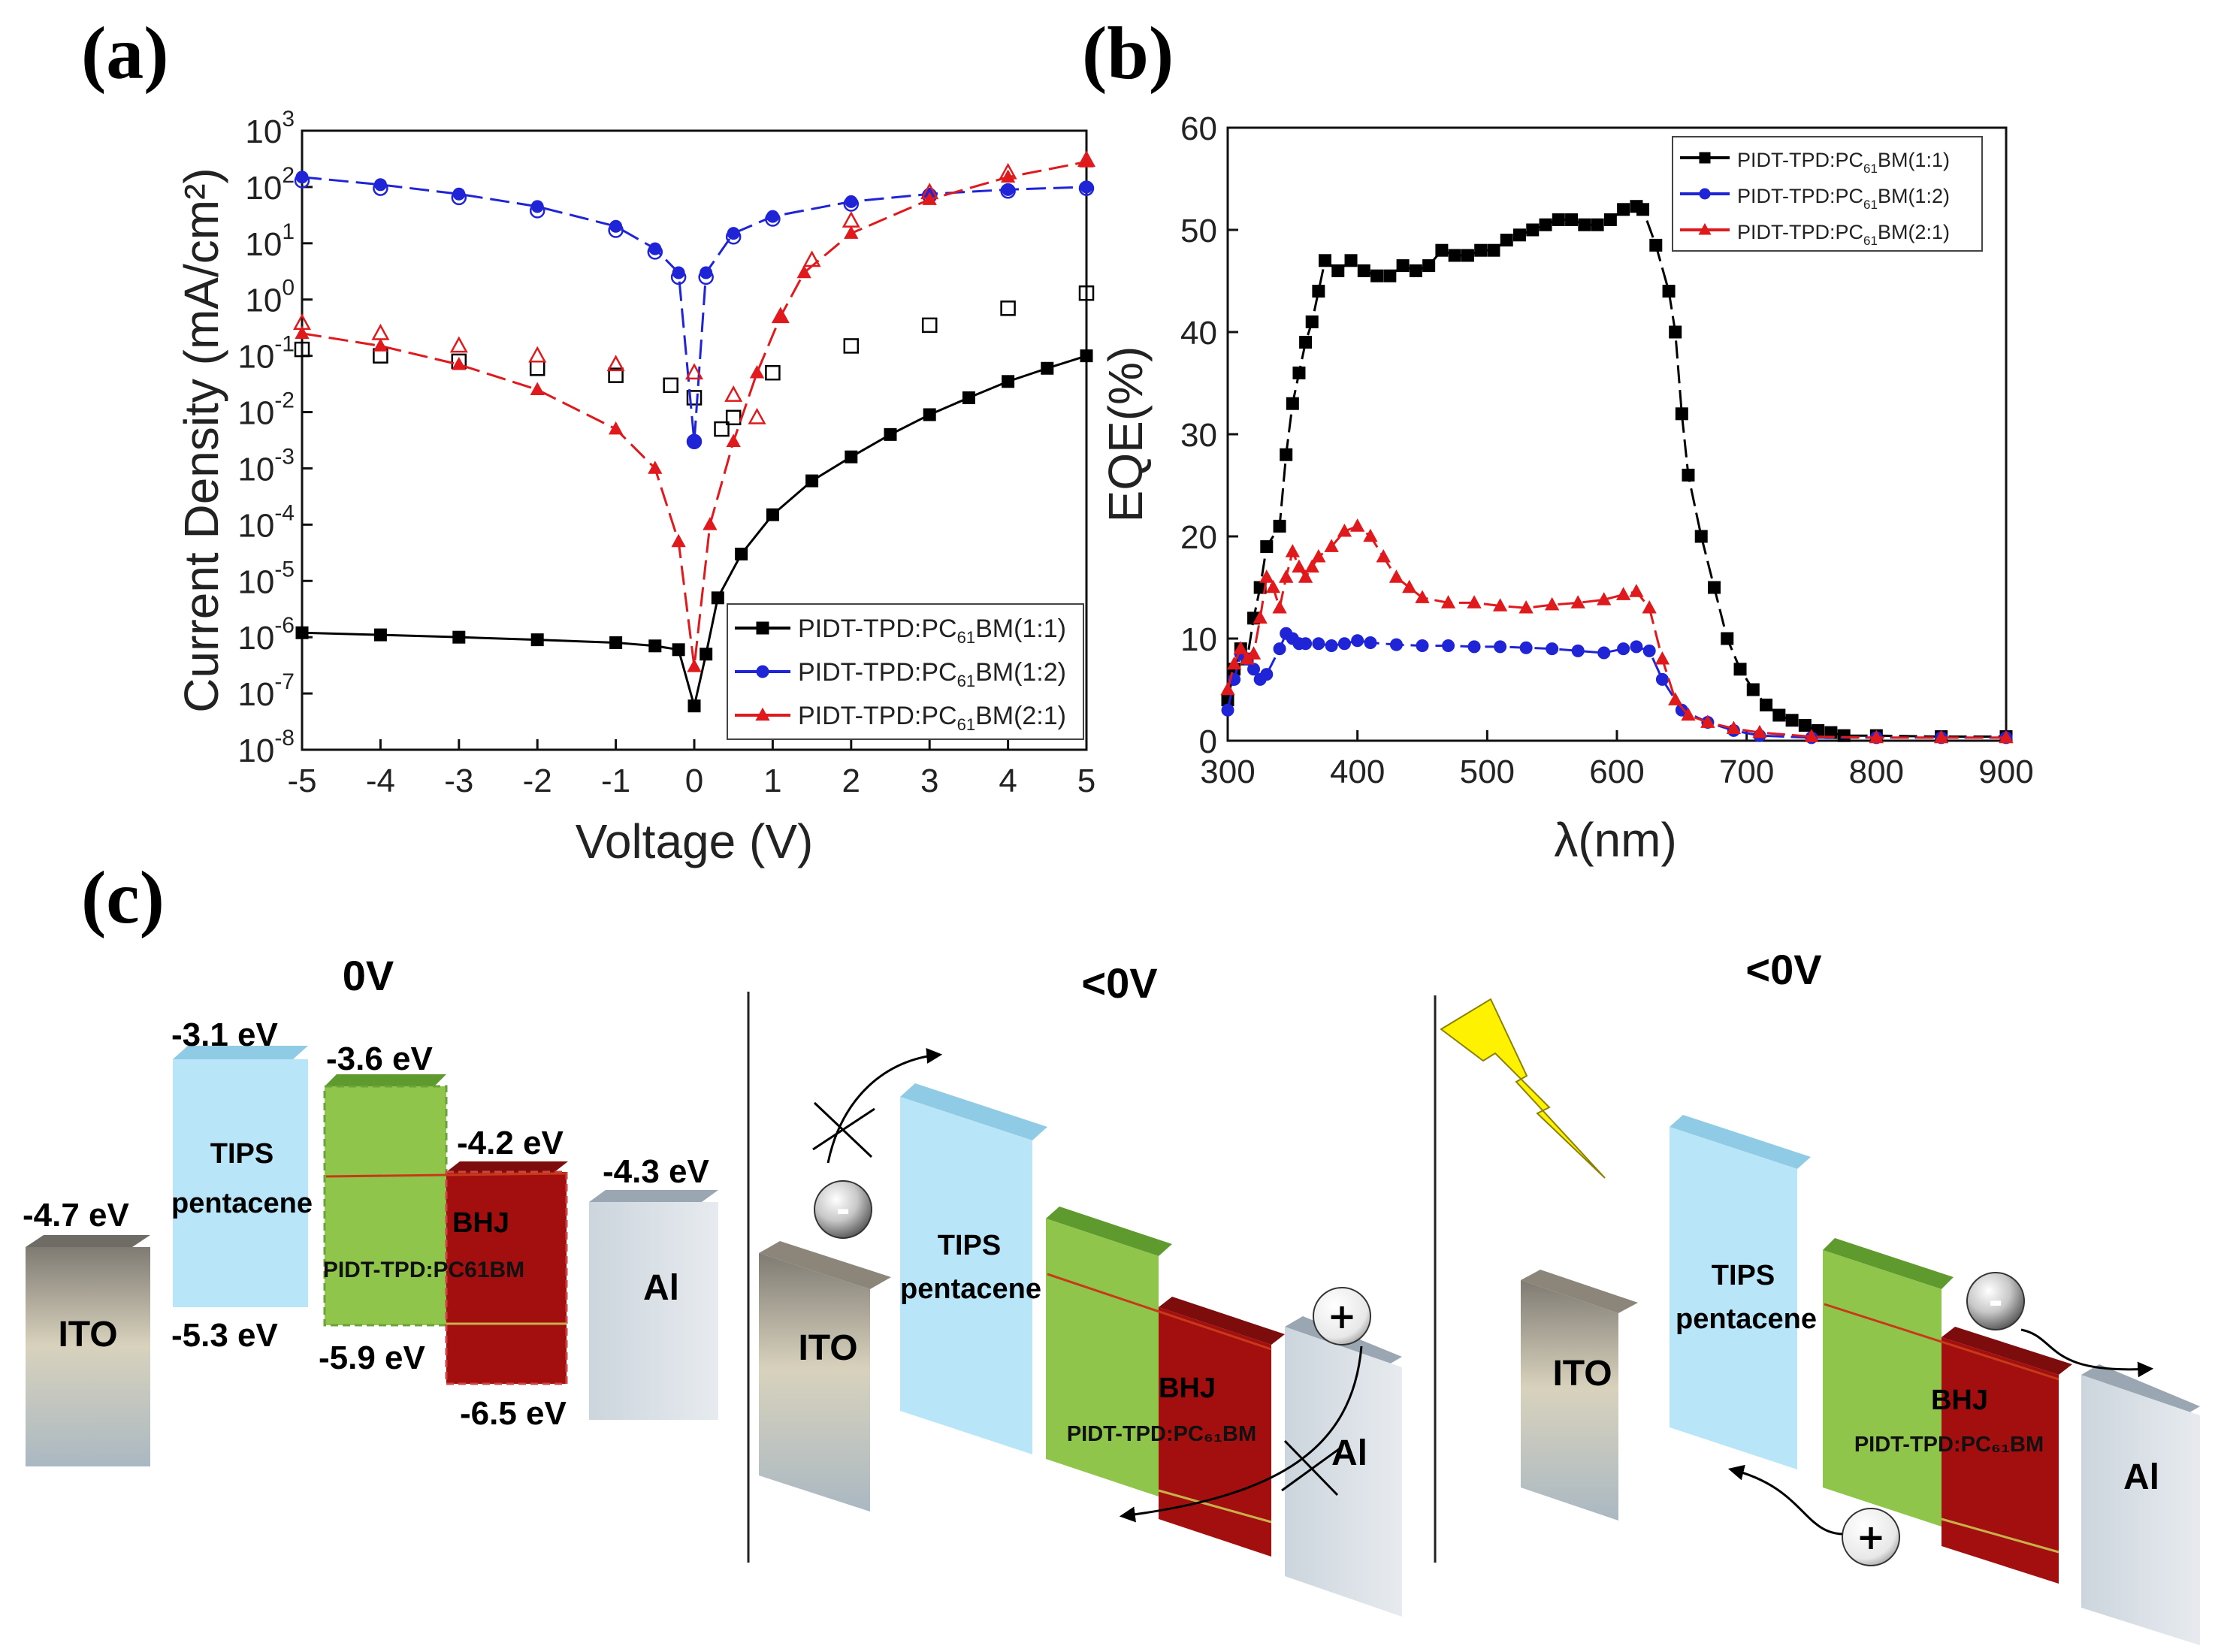 This screenshot has width=2215, height=1652. What do you see at coordinates (1882, 1389) in the screenshot?
I see `bhj3-block` at bounding box center [1882, 1389].